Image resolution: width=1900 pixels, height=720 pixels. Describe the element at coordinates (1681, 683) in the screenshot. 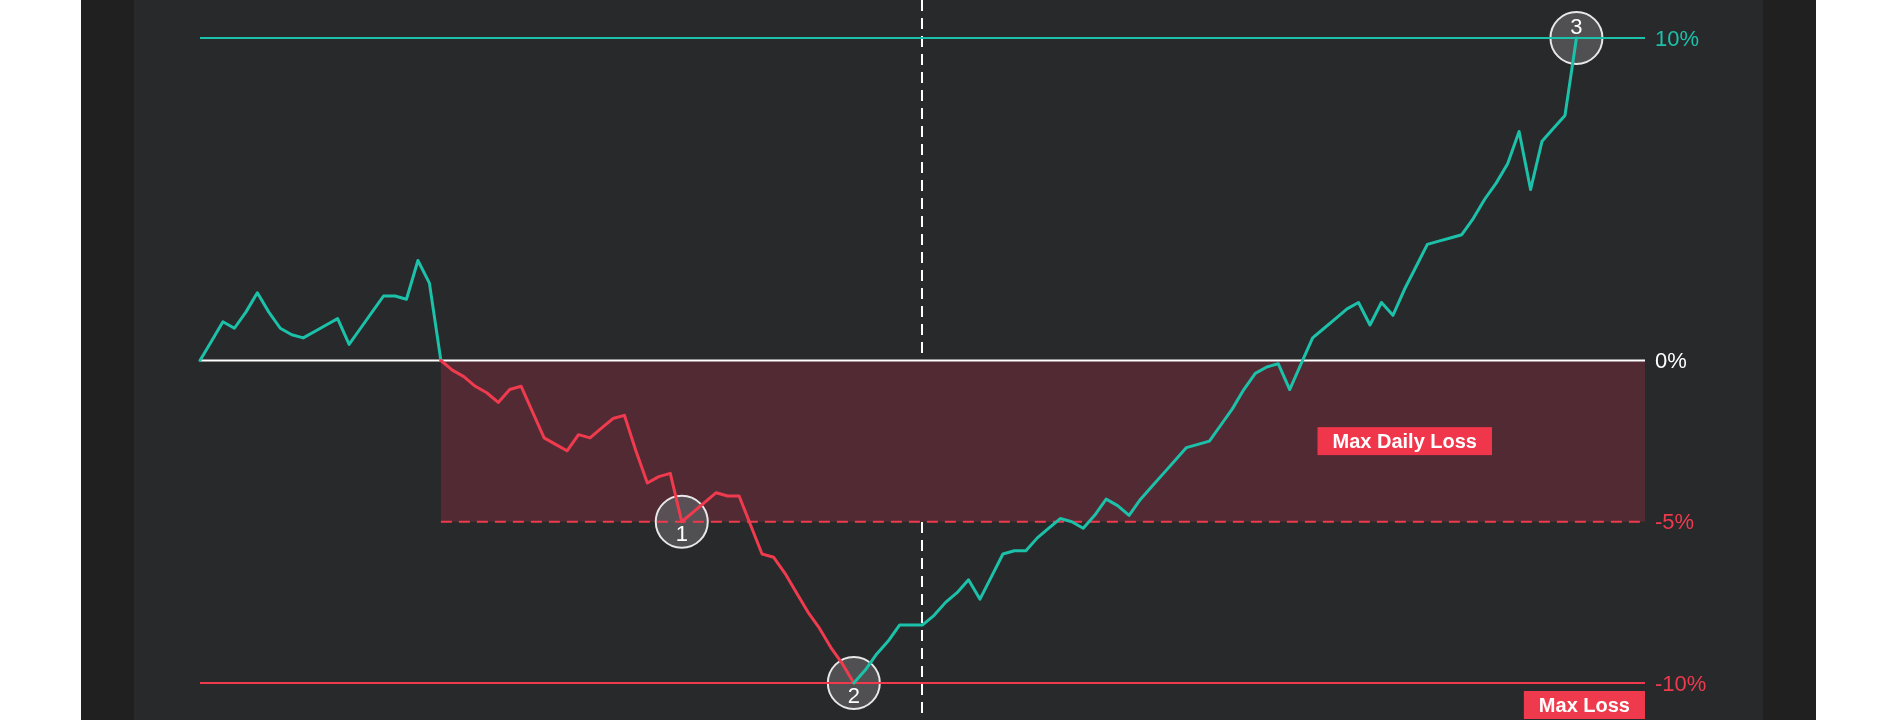

I see `y-tick-label: -10%` at that location.